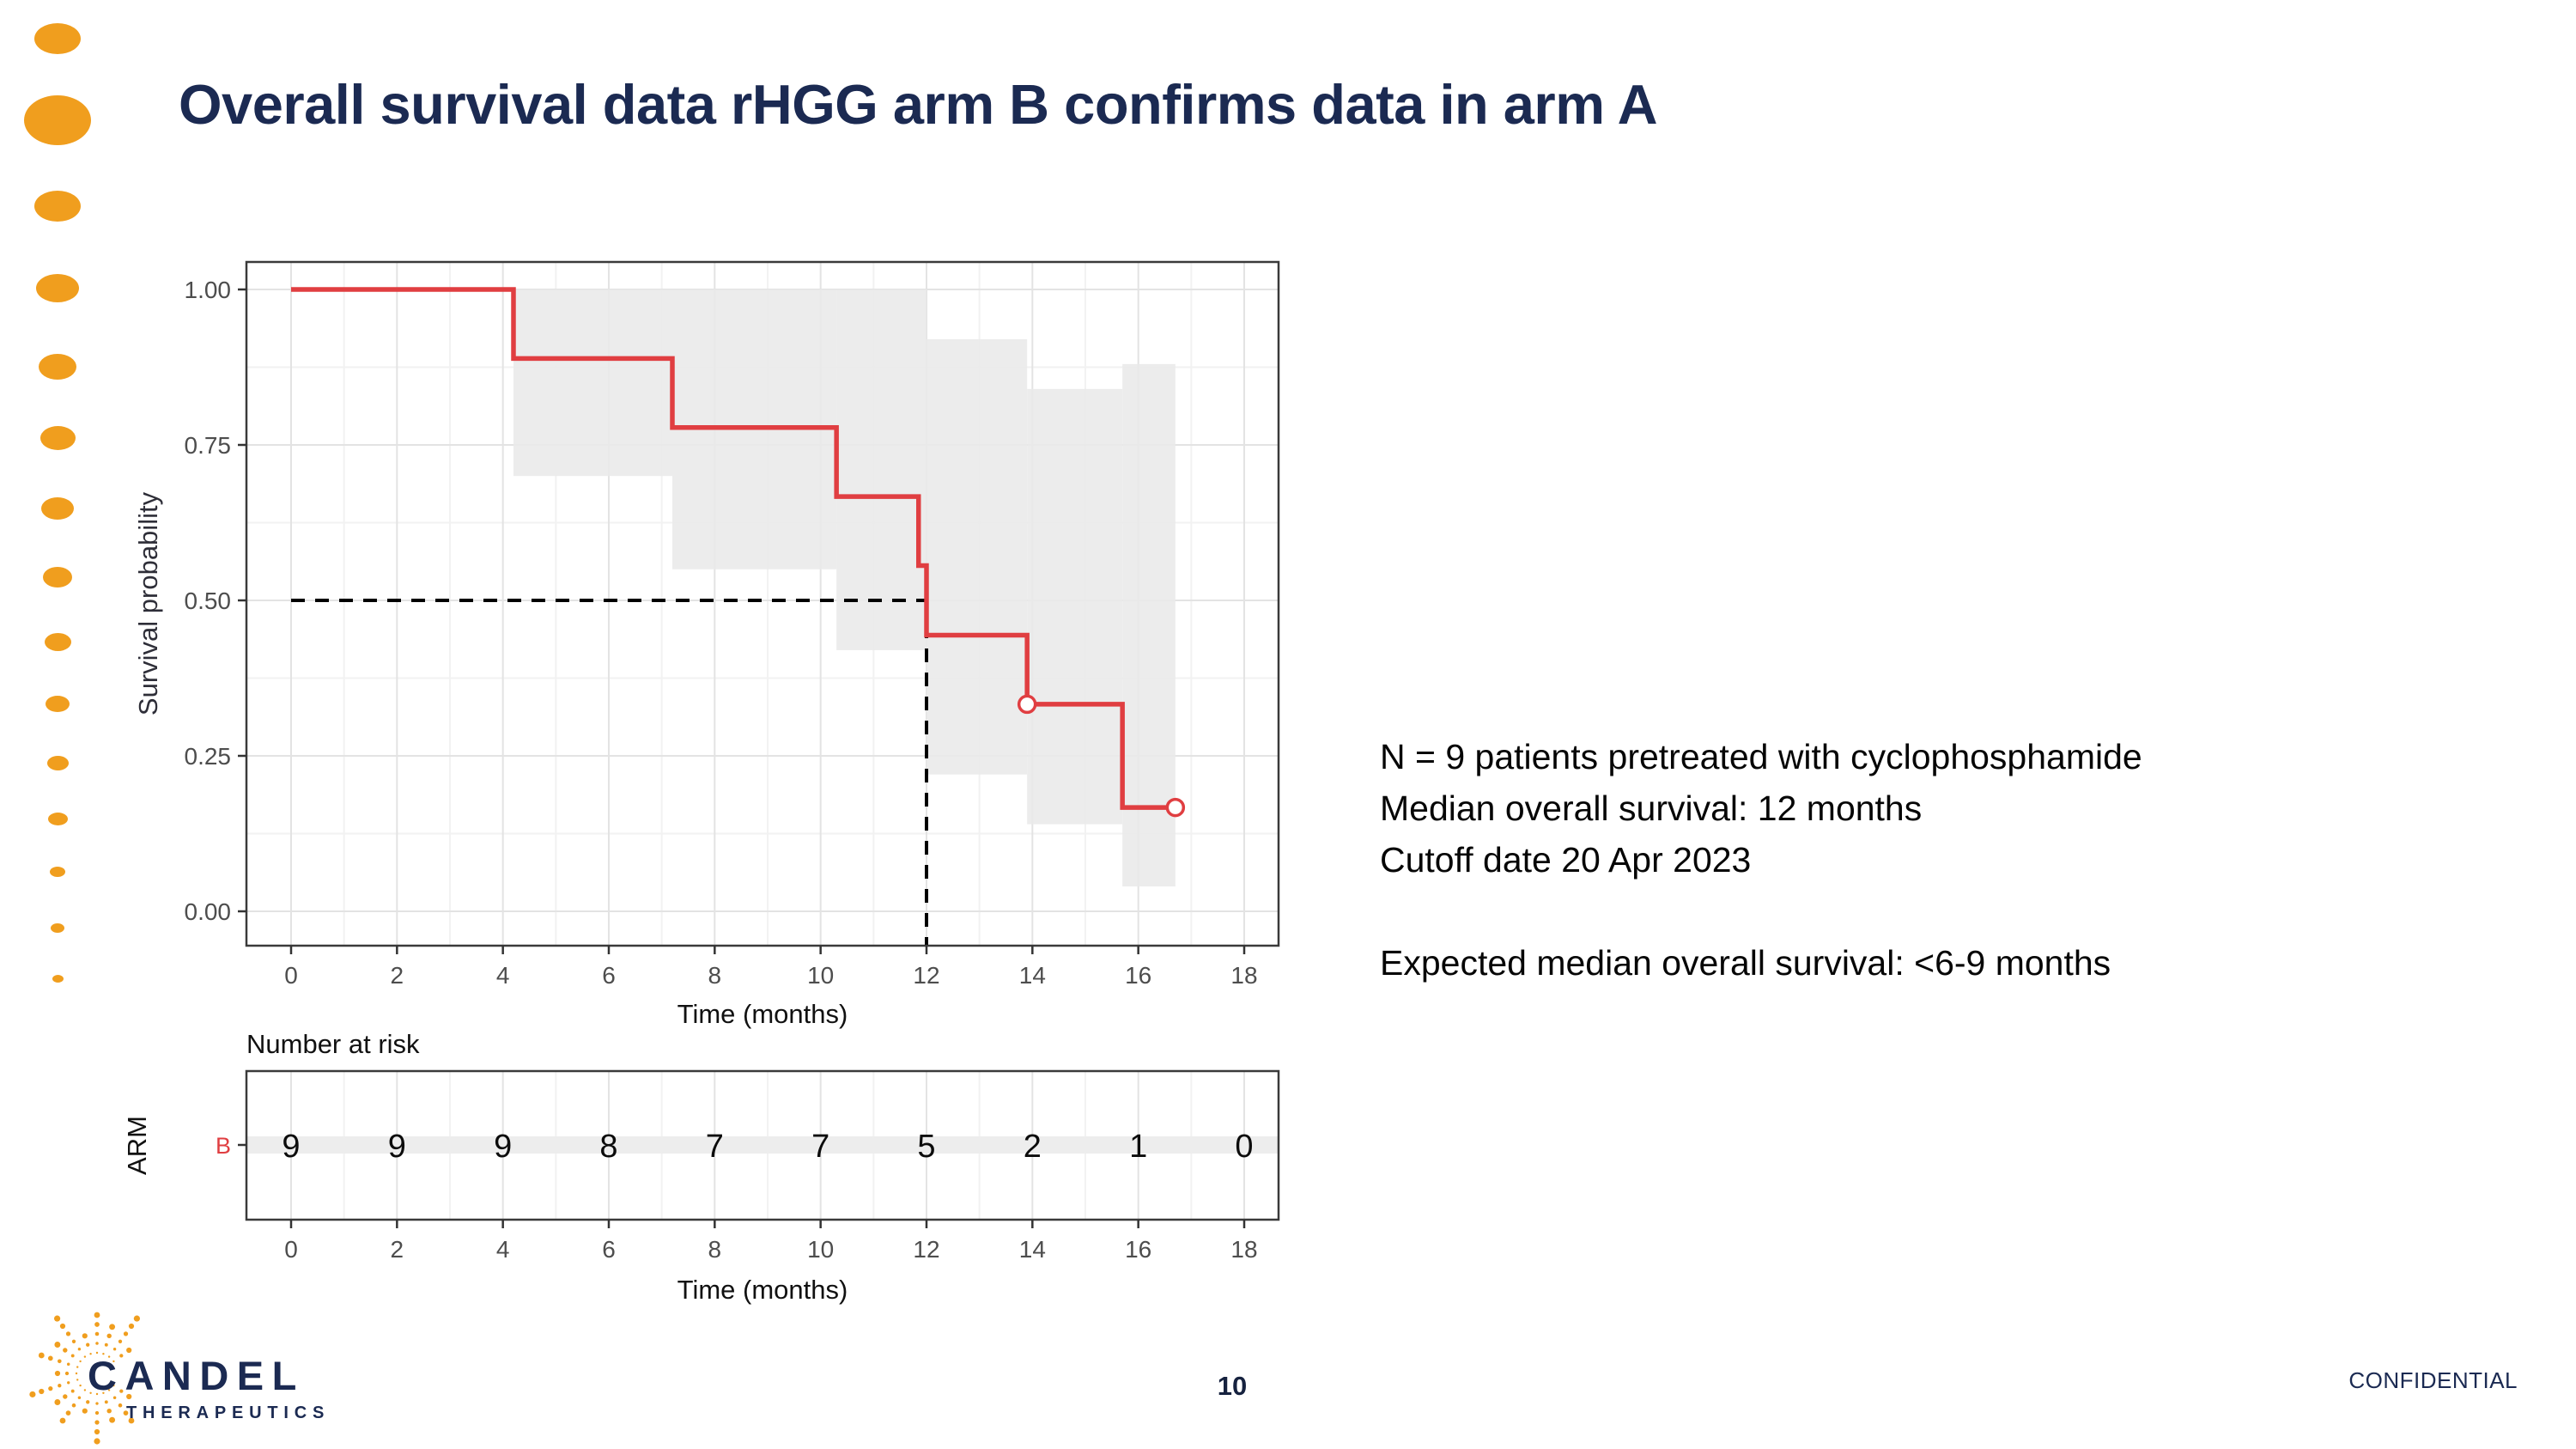 The height and width of the screenshot is (1449, 2576). I want to click on risk-count: 8, so click(608, 1147).